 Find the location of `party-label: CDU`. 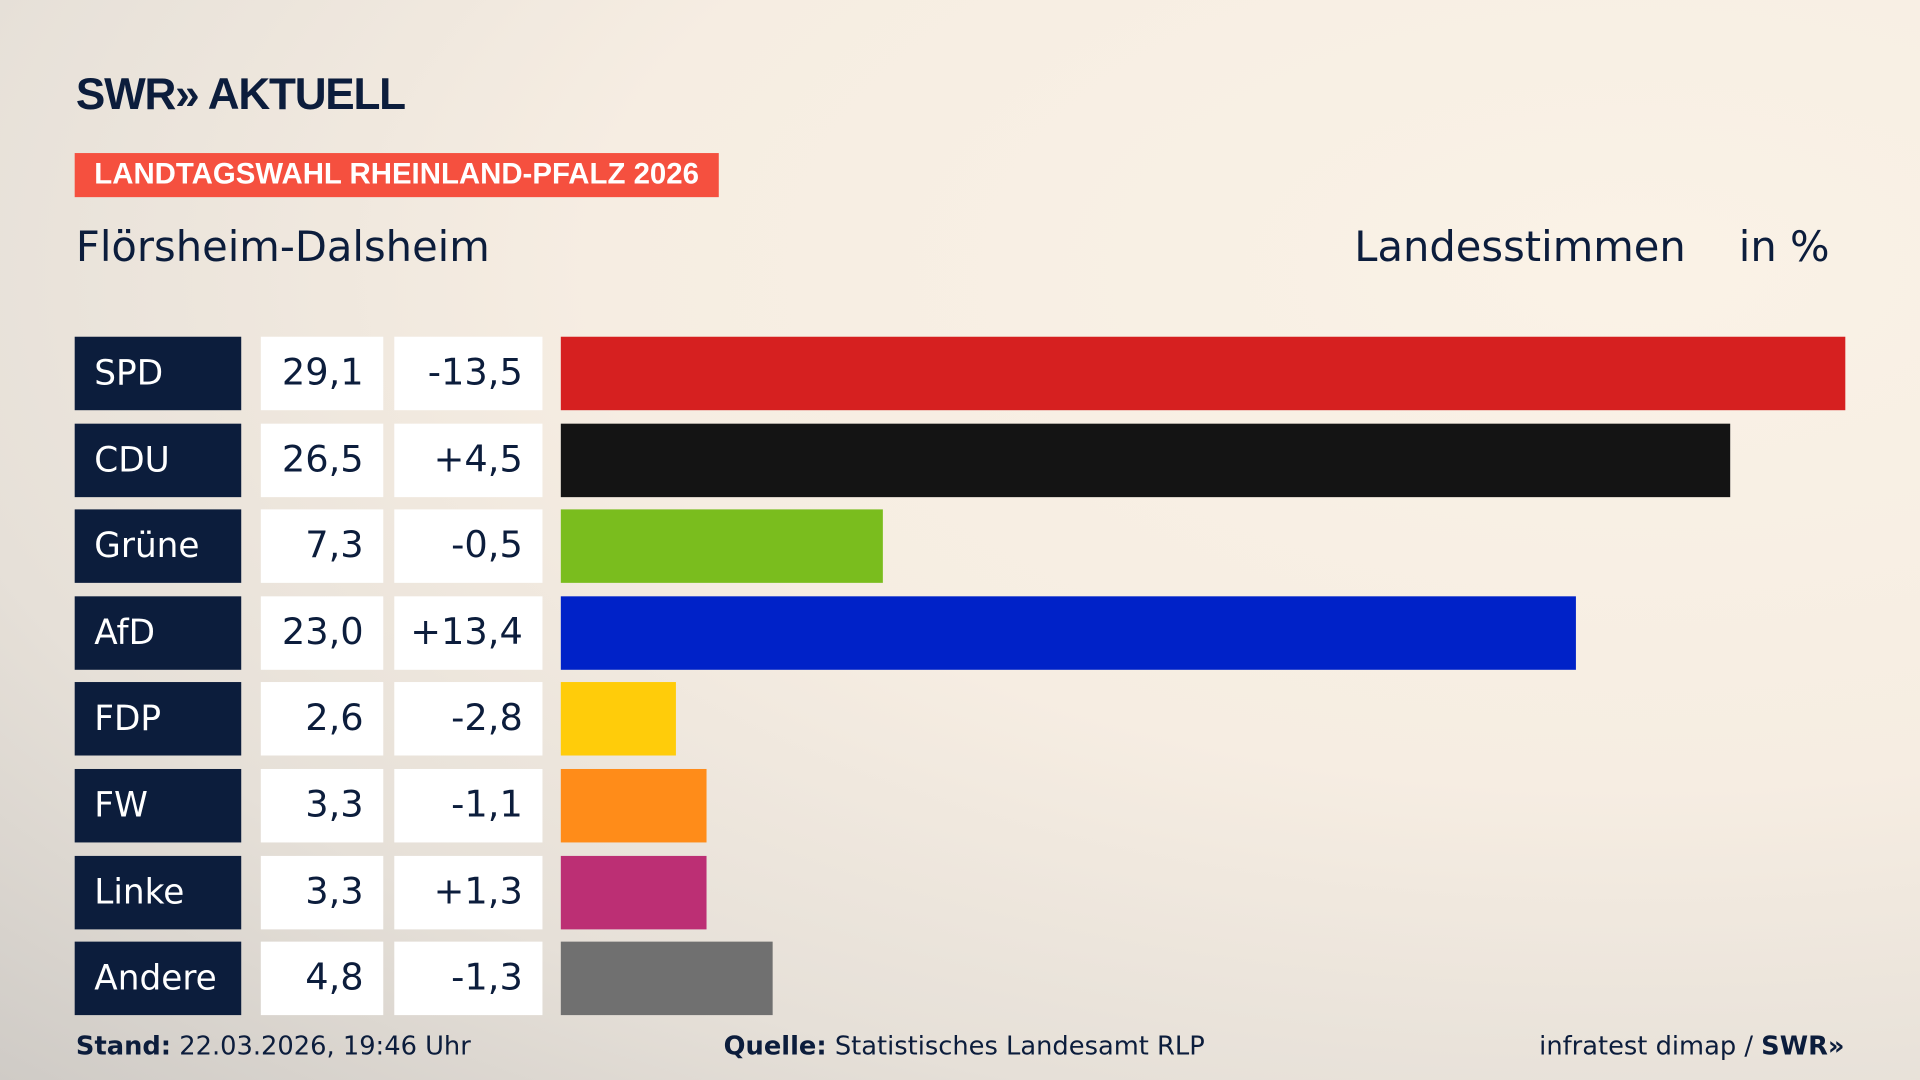

party-label: CDU is located at coordinates (158, 460).